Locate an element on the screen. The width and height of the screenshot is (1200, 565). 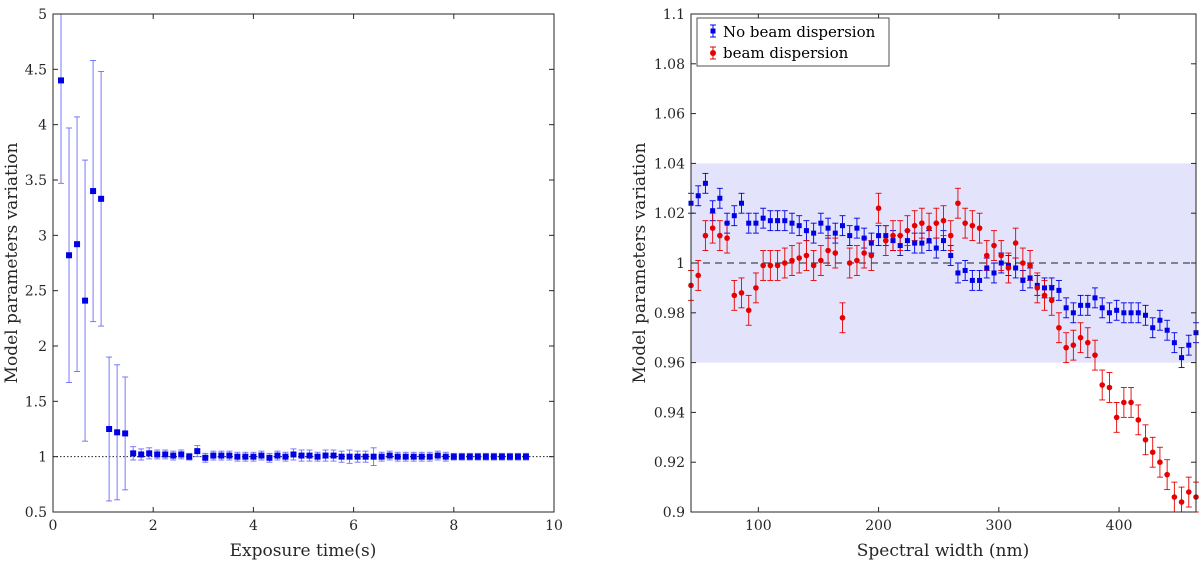
y-tick-label: 0.92 is located at coordinates (669, 463).